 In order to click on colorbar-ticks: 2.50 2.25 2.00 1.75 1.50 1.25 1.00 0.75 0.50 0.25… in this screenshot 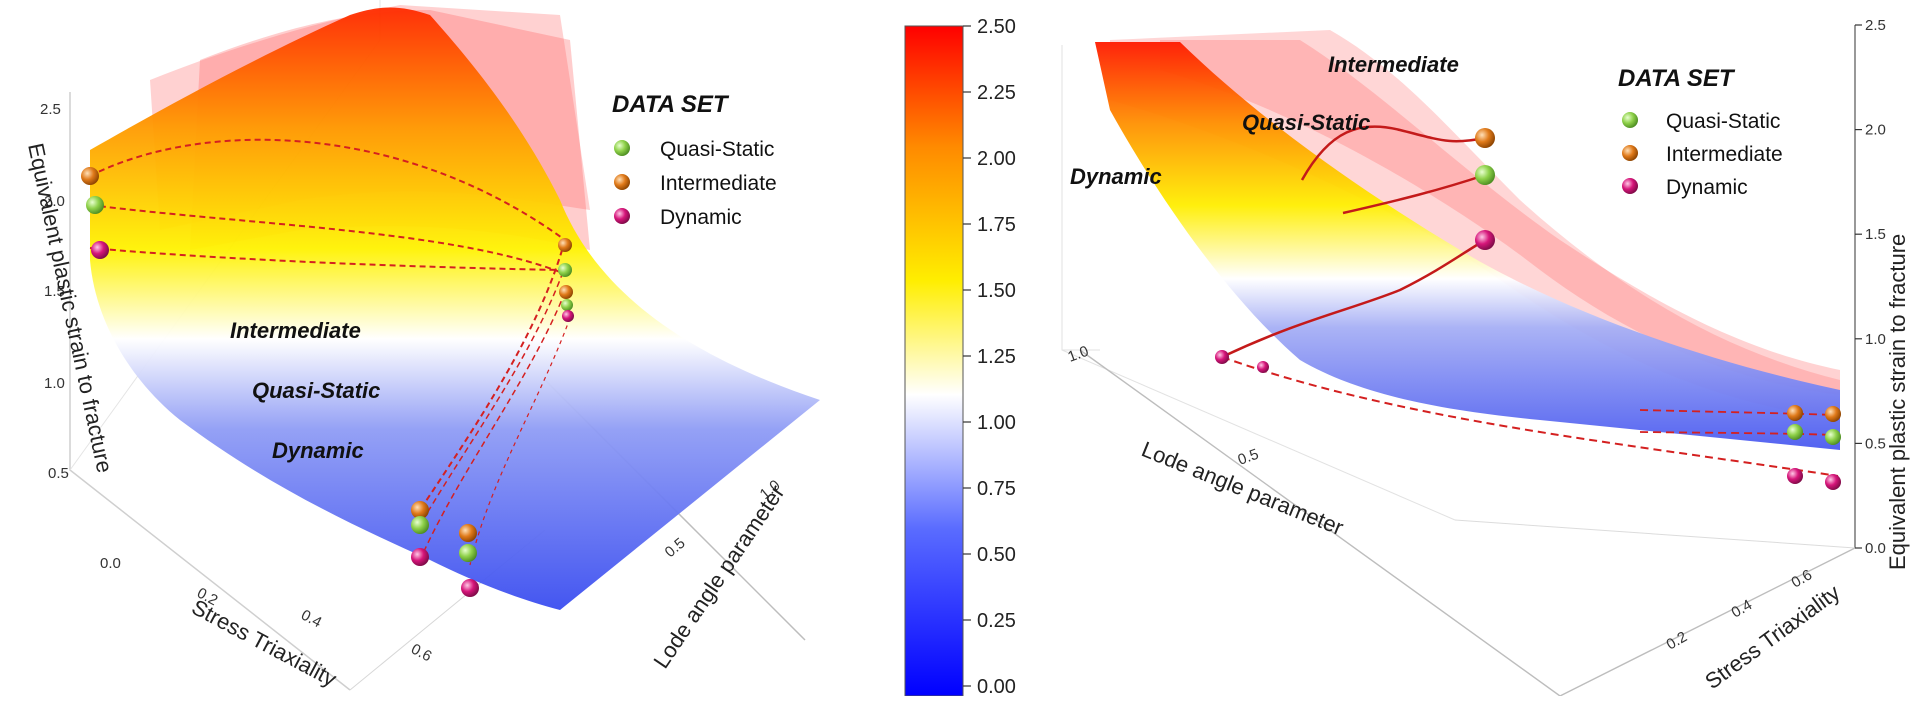, I will do `click(989, 357)`.